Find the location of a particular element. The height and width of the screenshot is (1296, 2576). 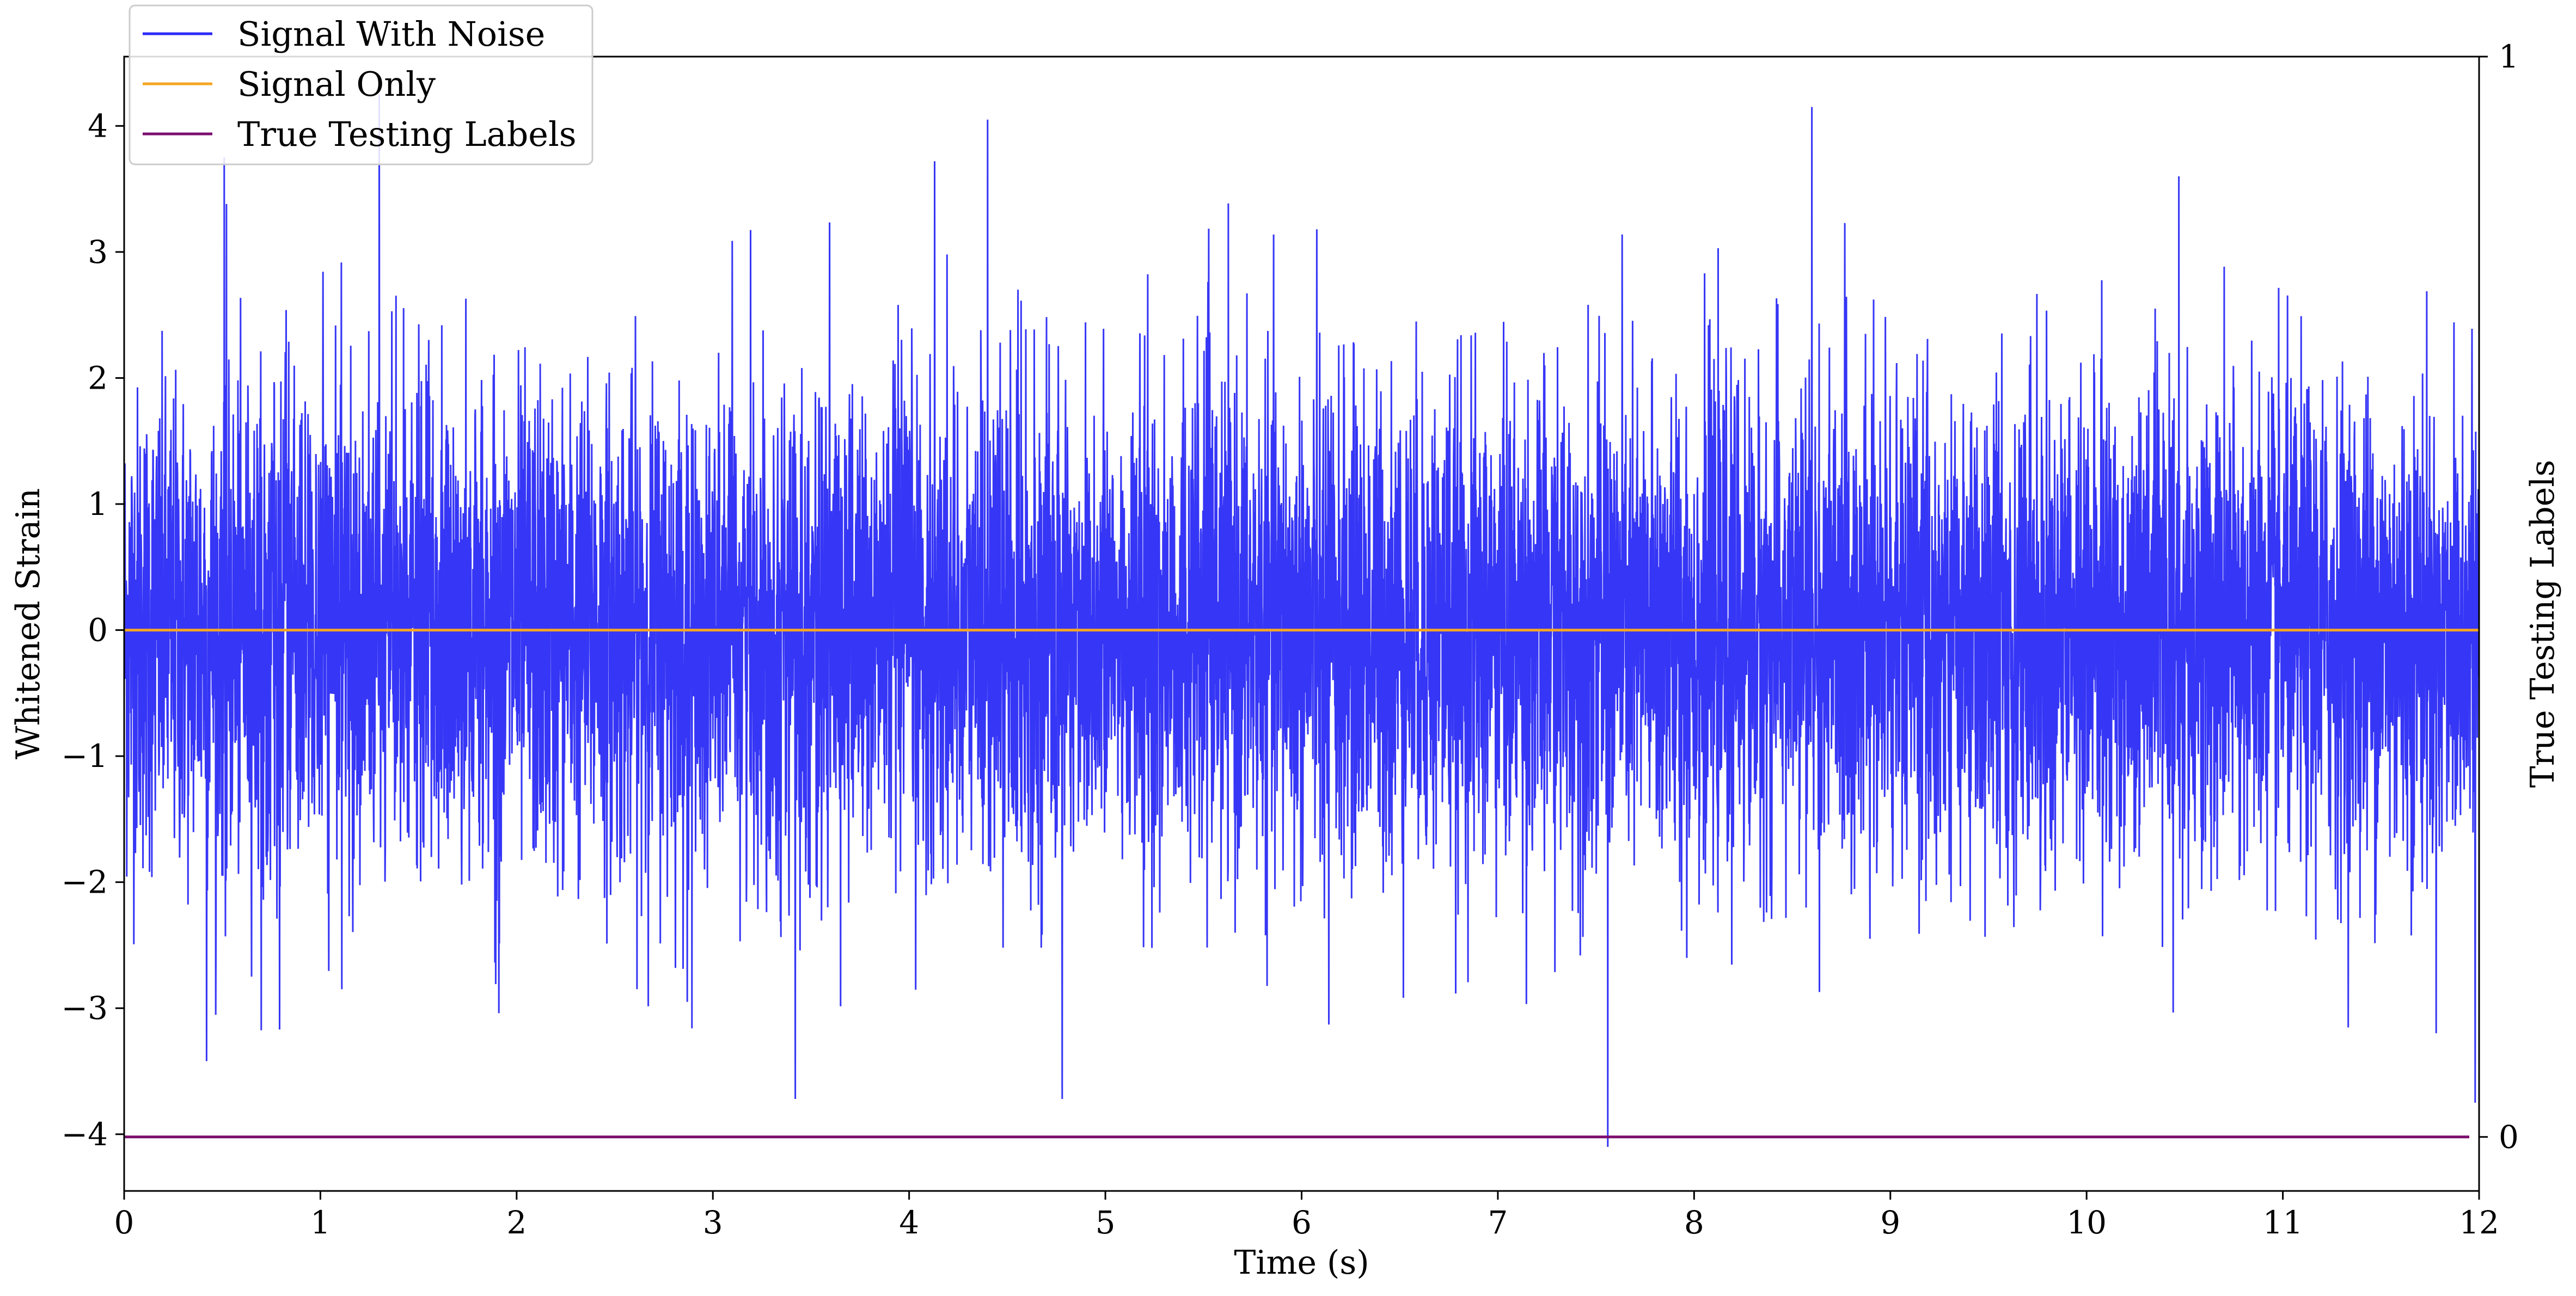

x-axis-label: Time (s) is located at coordinates (1301, 1263).